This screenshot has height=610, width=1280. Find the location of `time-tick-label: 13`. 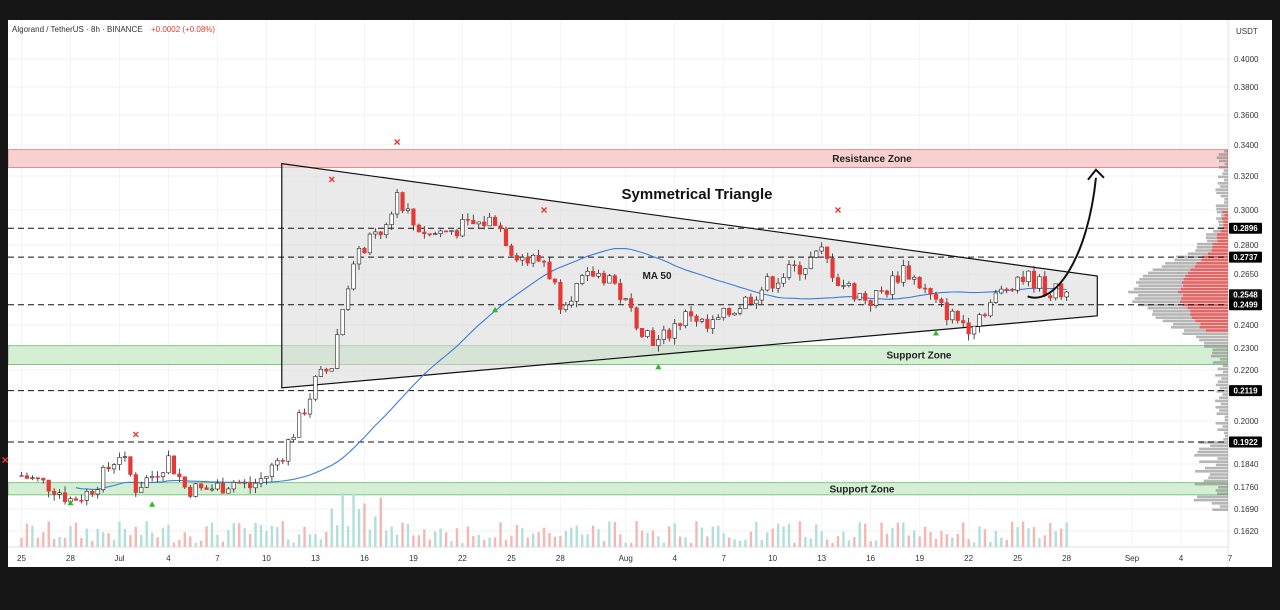

time-tick-label: 13 is located at coordinates (315, 558).